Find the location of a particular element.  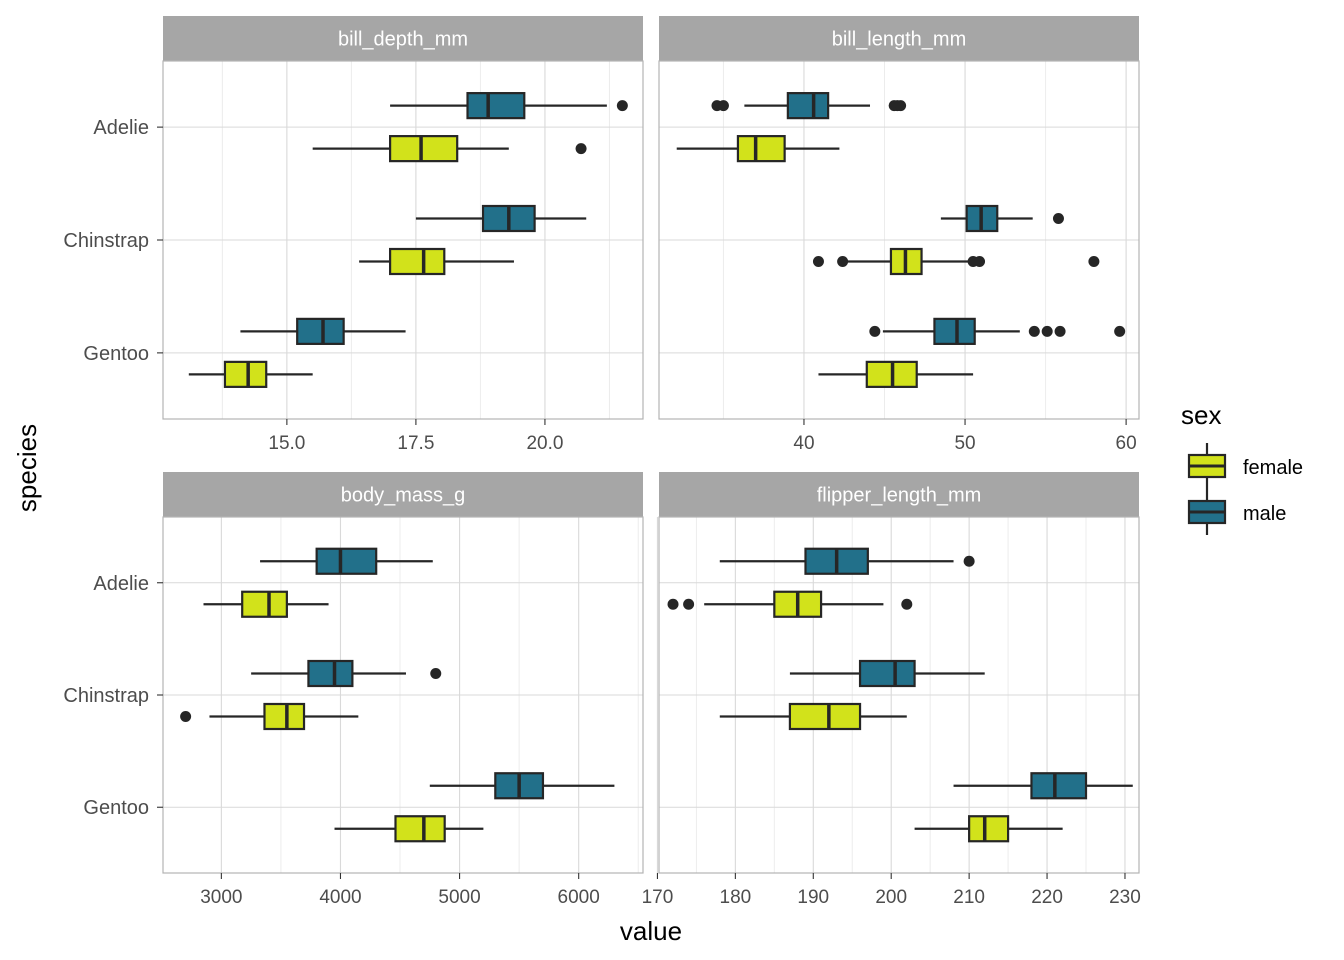

x-tick-label: 3000 is located at coordinates (221, 897).